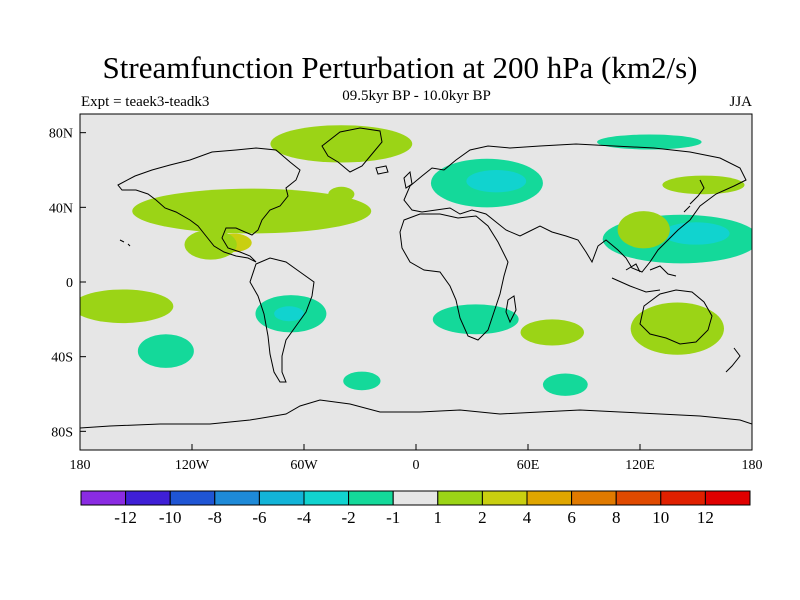 Image resolution: width=800 pixels, height=600 pixels. I want to click on y-tick-label: 0, so click(69, 283).